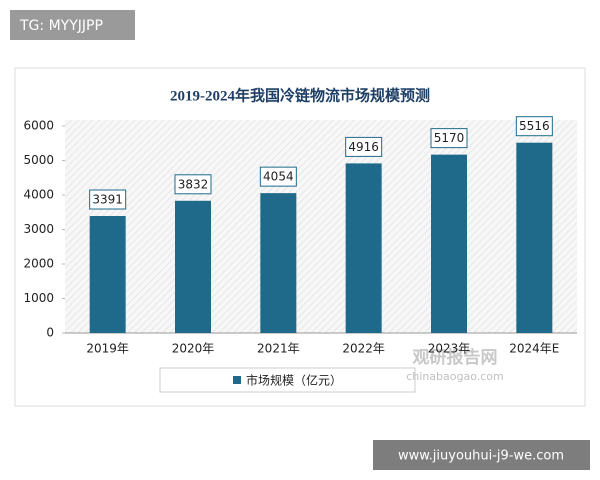 Image resolution: width=600 pixels, height=480 pixels. I want to click on overlay-text: TG: MYYJJPP, so click(61, 26).